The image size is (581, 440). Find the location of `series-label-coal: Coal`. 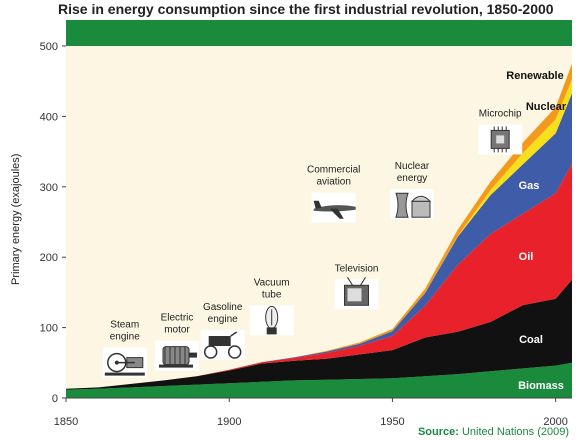

series-label-coal: Coal is located at coordinates (531, 340).